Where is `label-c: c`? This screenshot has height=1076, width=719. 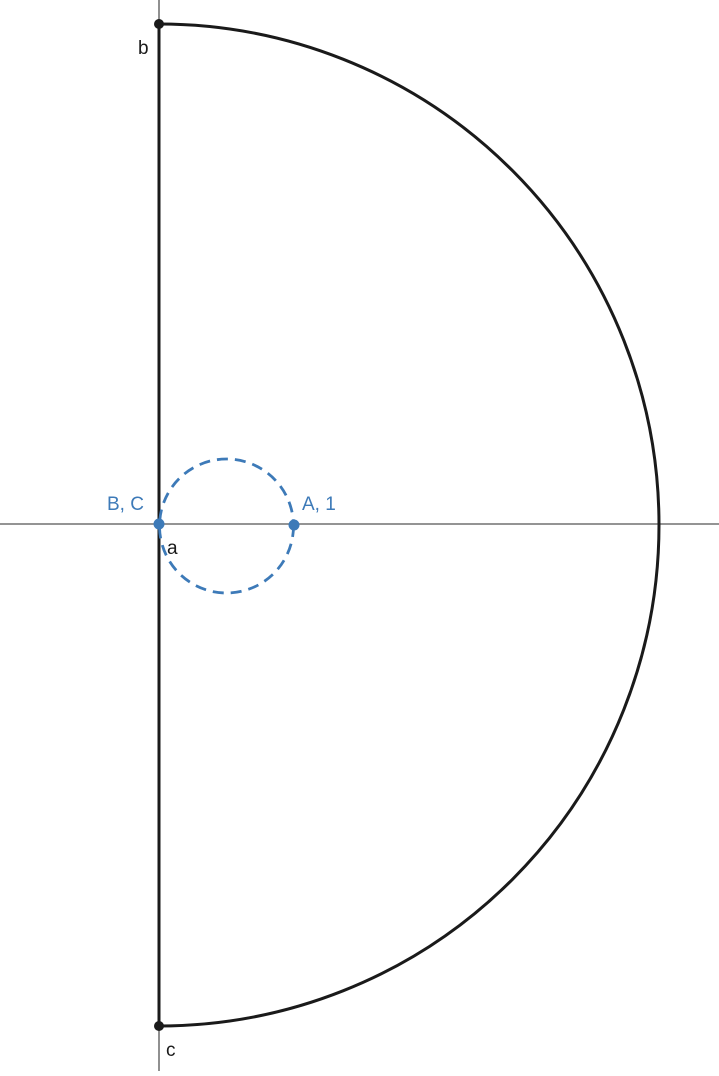 label-c: c is located at coordinates (171, 1050).